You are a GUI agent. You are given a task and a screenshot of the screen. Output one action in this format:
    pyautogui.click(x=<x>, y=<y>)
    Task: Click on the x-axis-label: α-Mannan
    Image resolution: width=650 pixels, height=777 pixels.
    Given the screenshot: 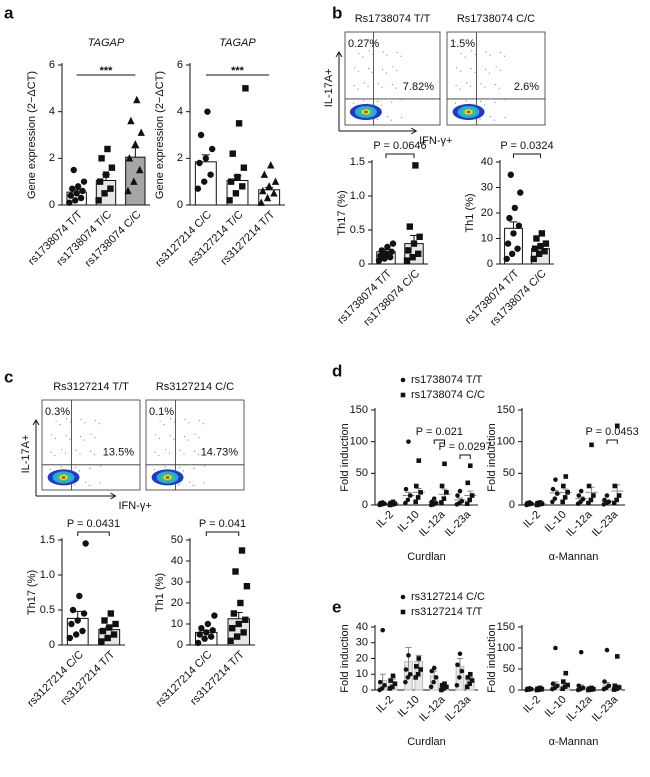 What is the action you would take?
    pyautogui.click(x=574, y=557)
    